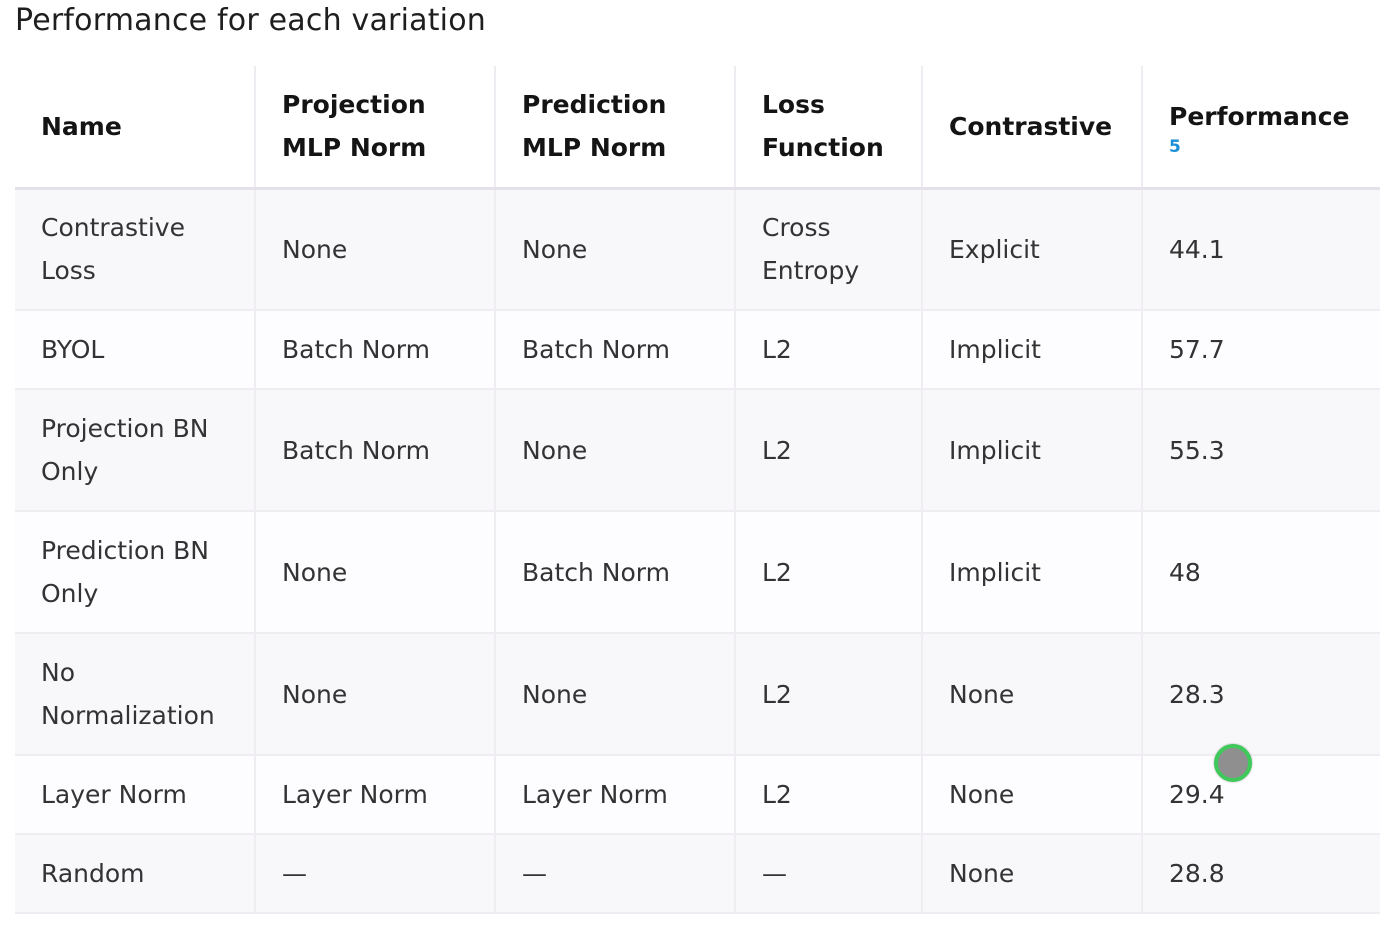  Describe the element at coordinates (250, 20) in the screenshot. I see `page-title: Performance for each variation` at that location.